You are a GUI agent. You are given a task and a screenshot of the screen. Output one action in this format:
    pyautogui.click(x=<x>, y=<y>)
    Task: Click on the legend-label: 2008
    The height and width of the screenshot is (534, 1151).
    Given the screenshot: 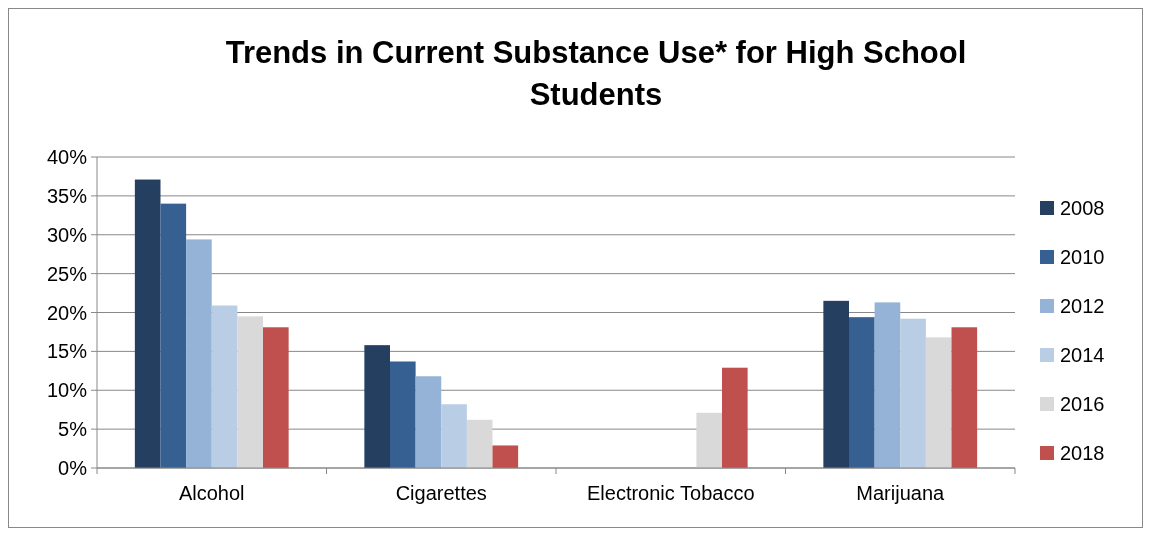 What is the action you would take?
    pyautogui.click(x=1082, y=208)
    